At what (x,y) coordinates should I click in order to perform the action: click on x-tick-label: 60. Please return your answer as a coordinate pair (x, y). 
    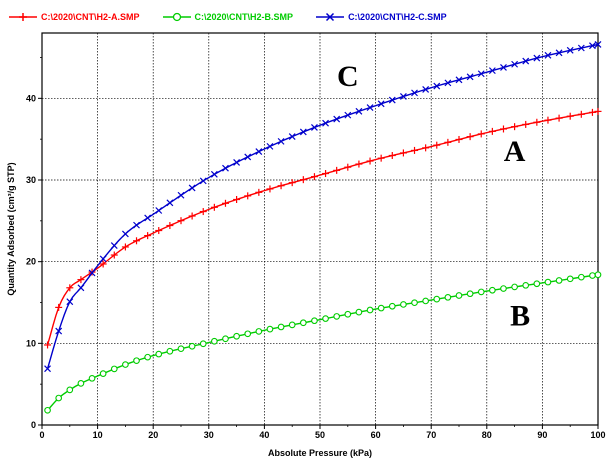
    Looking at the image, I should click on (376, 435).